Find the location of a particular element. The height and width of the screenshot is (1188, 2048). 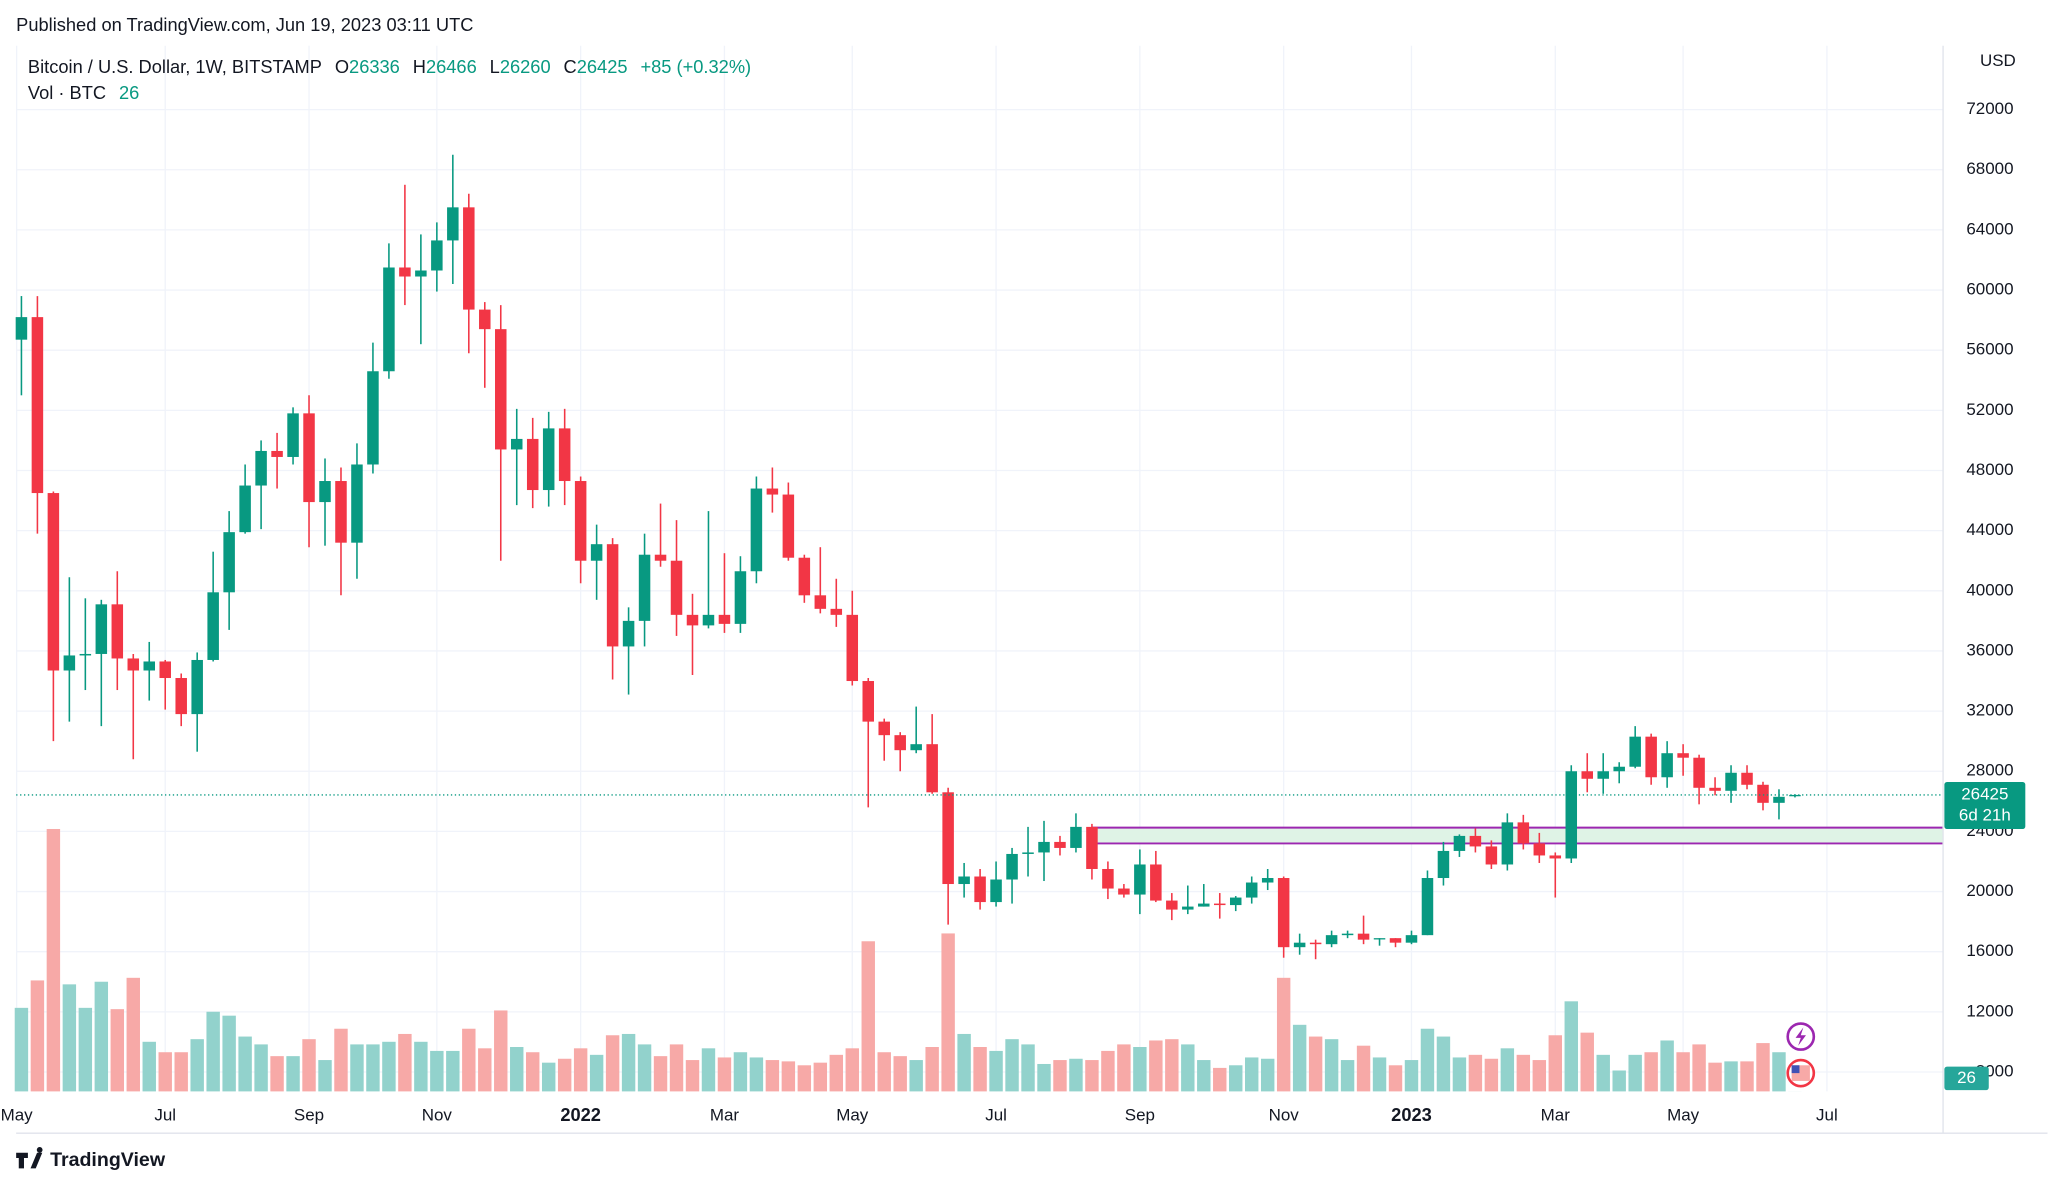

y-tick-label: 72000 is located at coordinates (1989, 108).